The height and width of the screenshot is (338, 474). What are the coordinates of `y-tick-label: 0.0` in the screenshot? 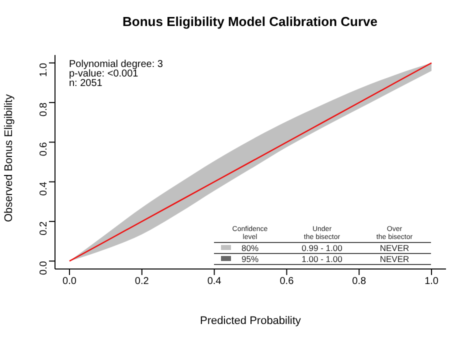 It's located at (44, 267).